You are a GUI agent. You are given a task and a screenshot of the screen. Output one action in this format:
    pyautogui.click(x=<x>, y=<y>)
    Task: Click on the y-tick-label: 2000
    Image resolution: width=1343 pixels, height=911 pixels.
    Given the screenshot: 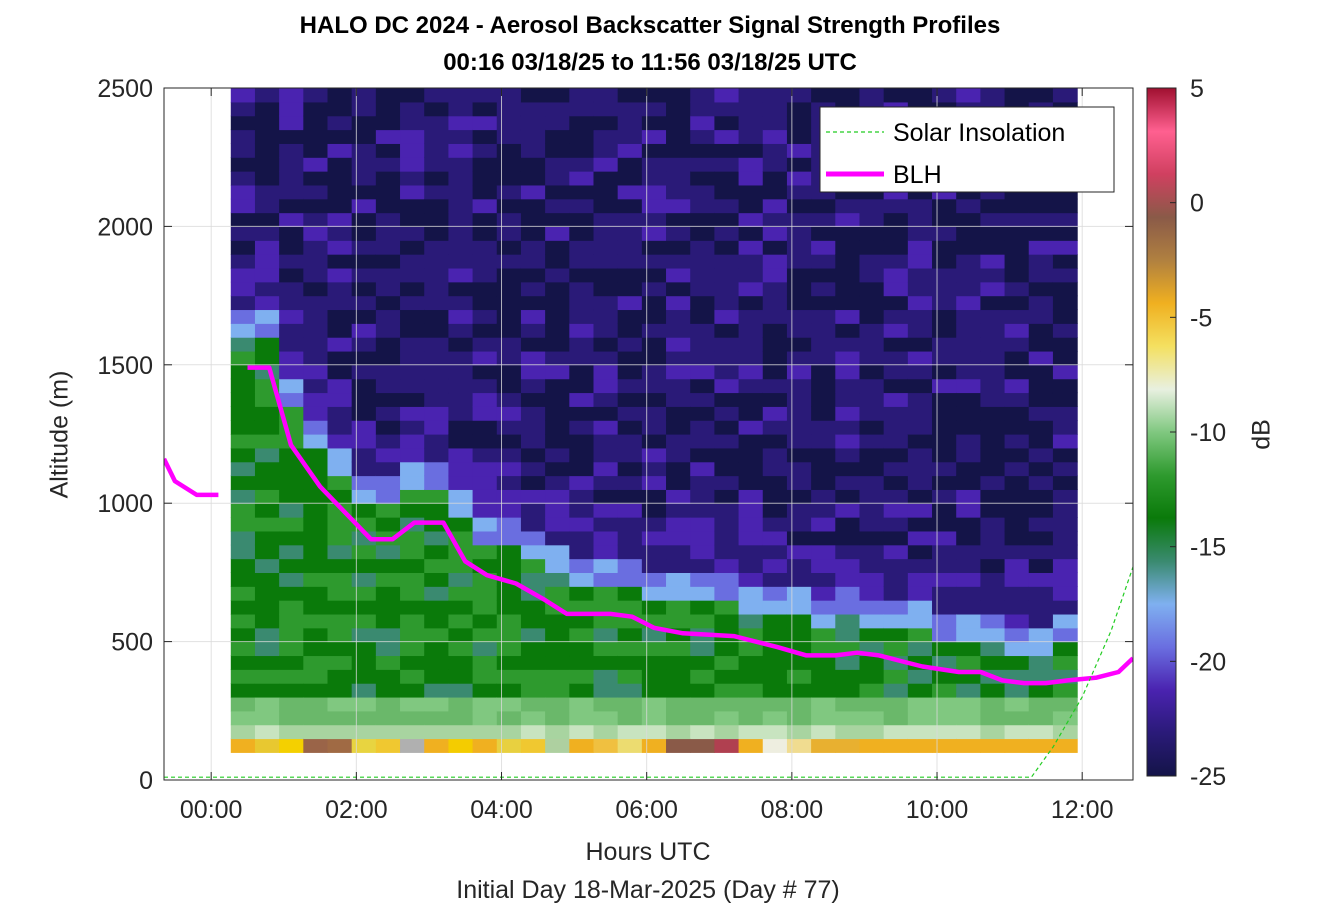 What is the action you would take?
    pyautogui.click(x=125, y=227)
    